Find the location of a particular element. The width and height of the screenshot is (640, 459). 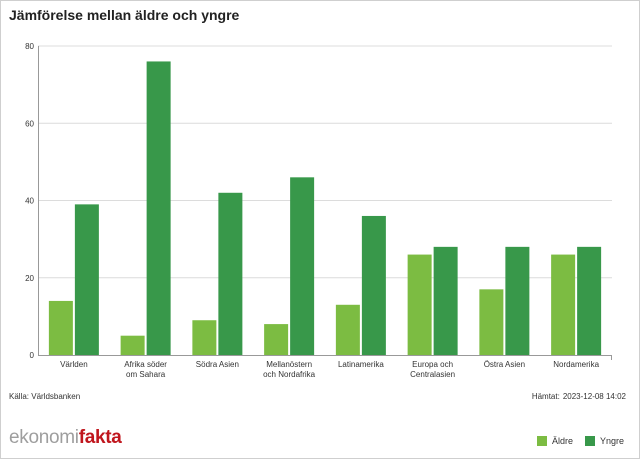

x-tick-label-line: Nordamerika is located at coordinates (576, 364).